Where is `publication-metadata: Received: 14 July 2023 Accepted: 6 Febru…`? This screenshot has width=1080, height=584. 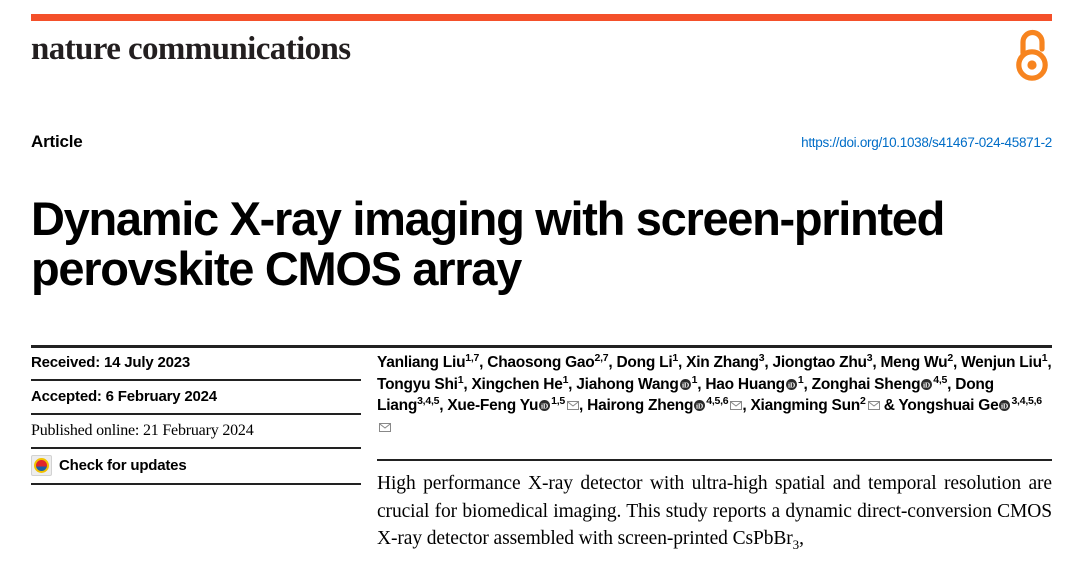 publication-metadata: Received: 14 July 2023 Accepted: 6 Febru… is located at coordinates (196, 416).